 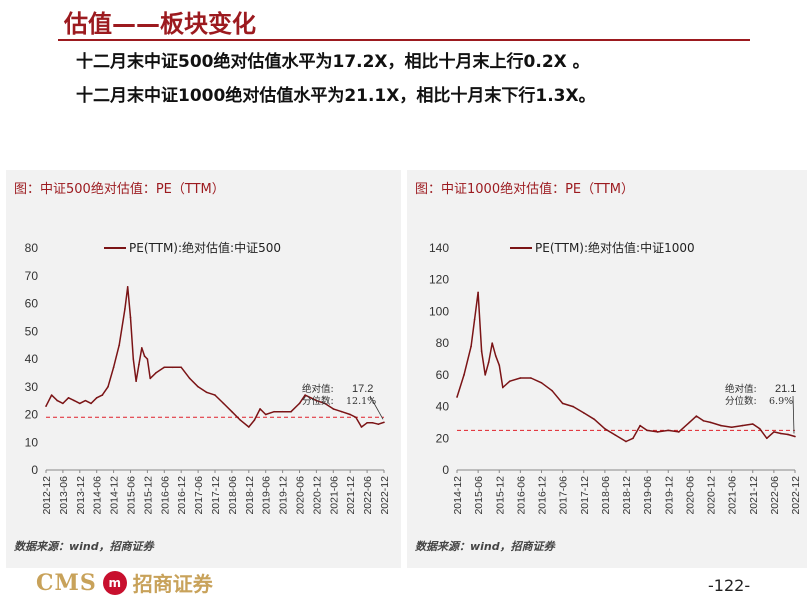 I want to click on annotation-pct: 12.1%, so click(x=361, y=401).